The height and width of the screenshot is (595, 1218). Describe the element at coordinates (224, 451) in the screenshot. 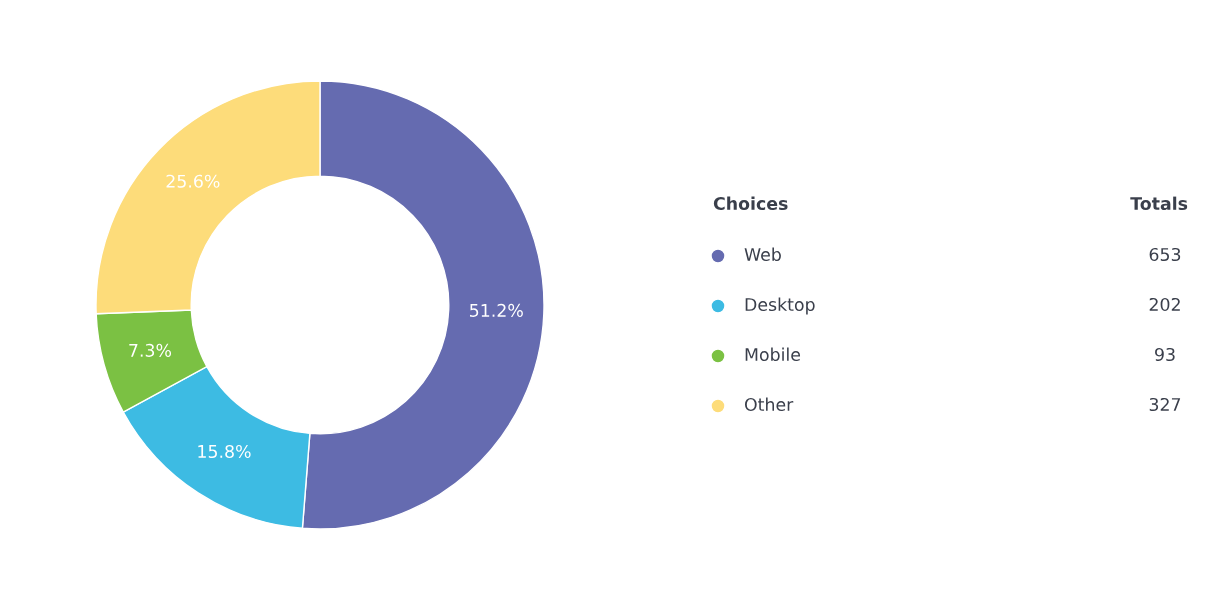

I see `data-label: 15.8%` at that location.